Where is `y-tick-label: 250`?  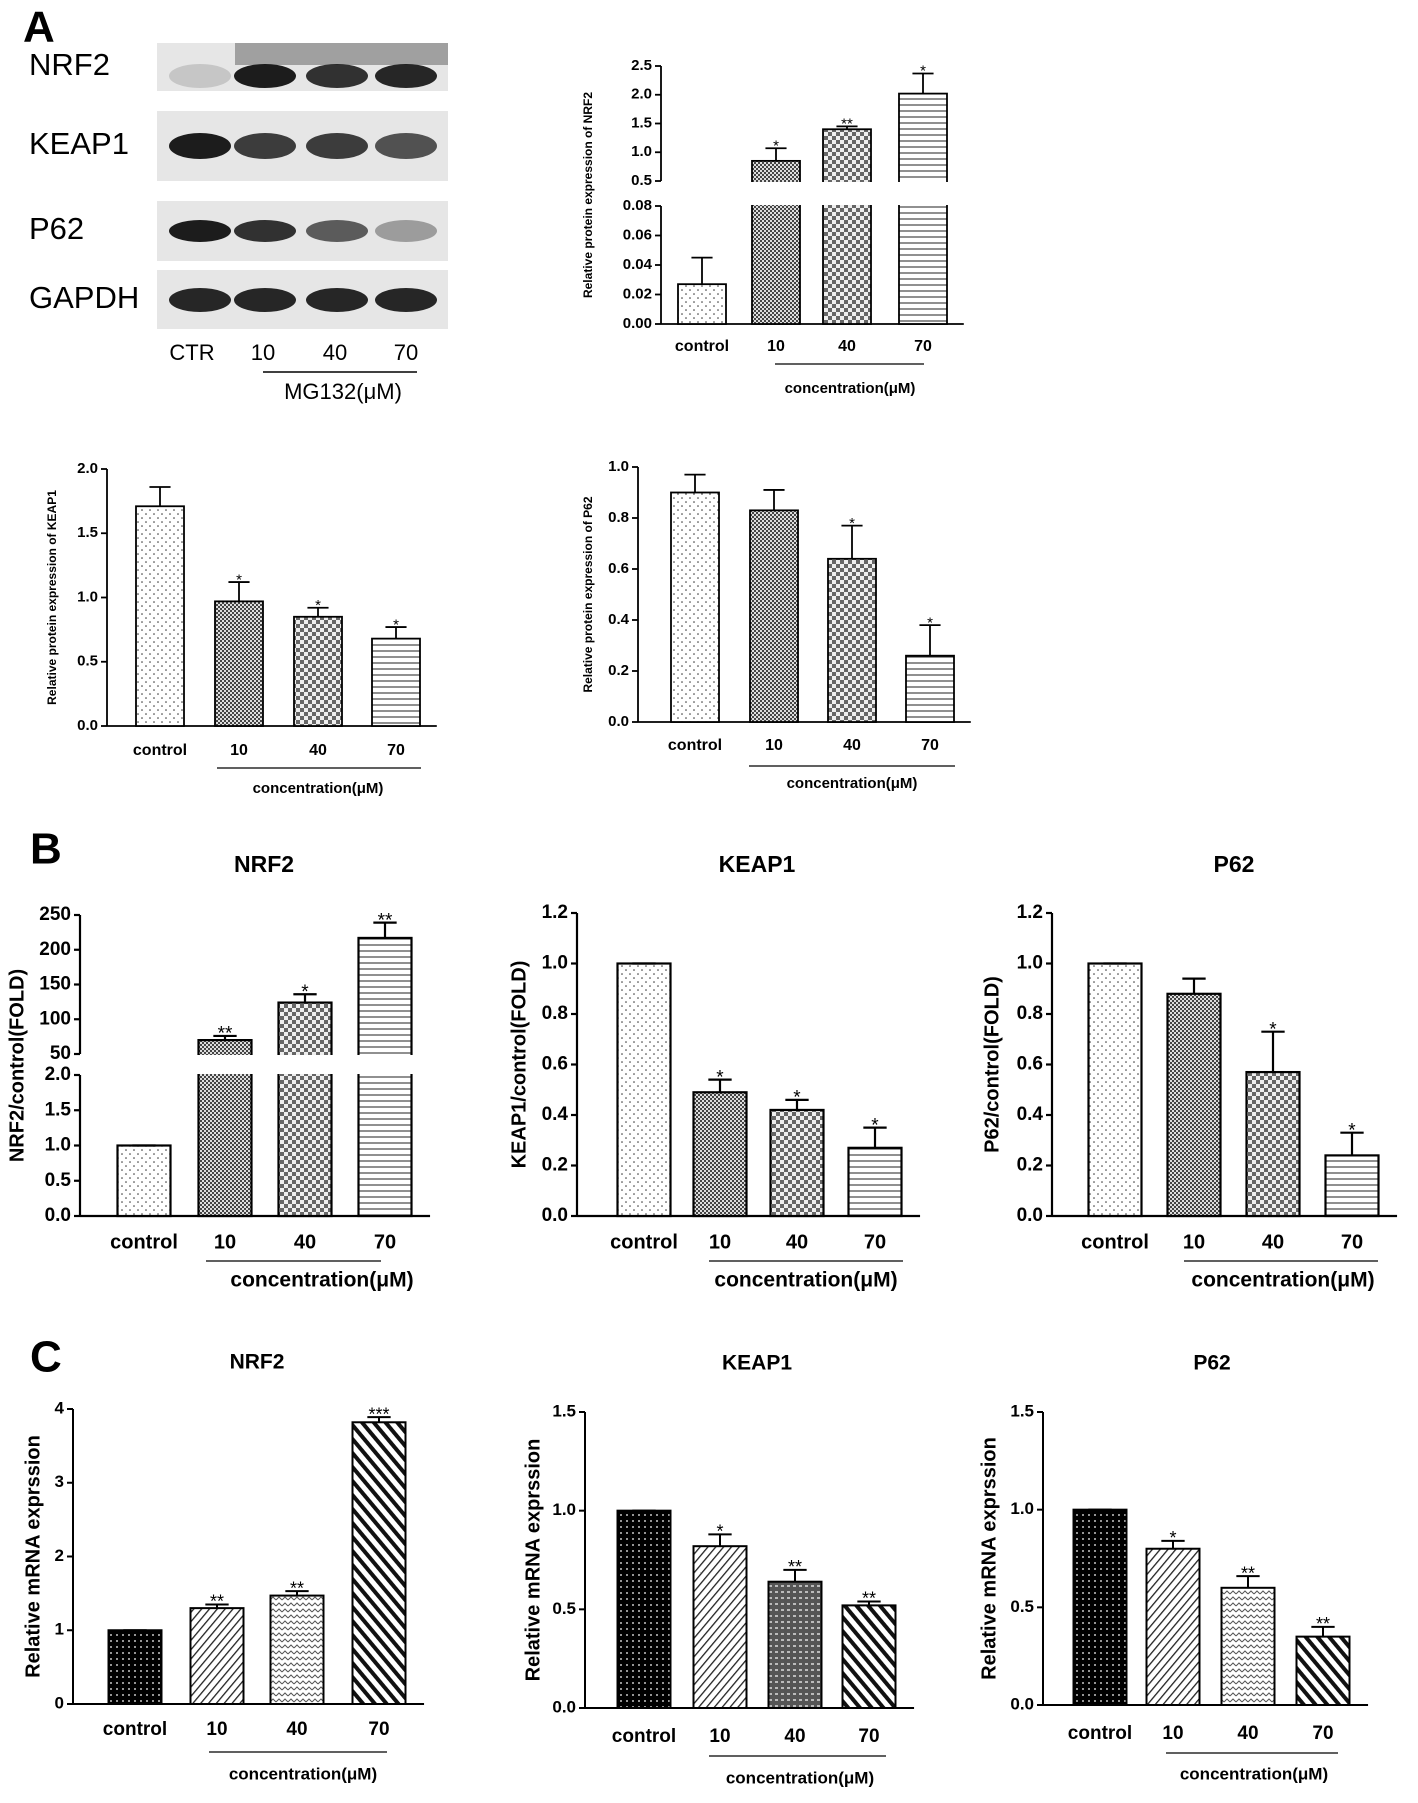
y-tick-label: 250 is located at coordinates (55, 914).